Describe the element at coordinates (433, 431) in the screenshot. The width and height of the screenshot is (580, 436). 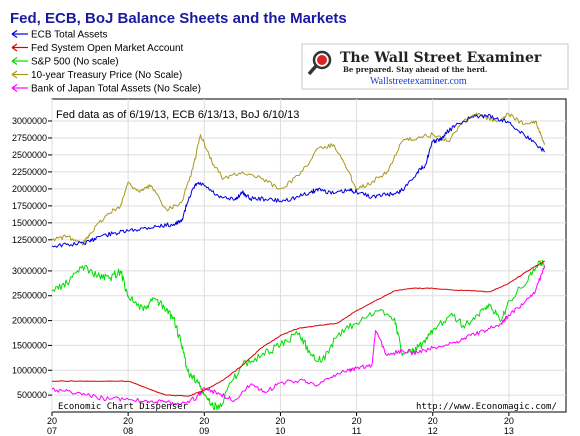
I see `x-tick-label-year: 12` at that location.